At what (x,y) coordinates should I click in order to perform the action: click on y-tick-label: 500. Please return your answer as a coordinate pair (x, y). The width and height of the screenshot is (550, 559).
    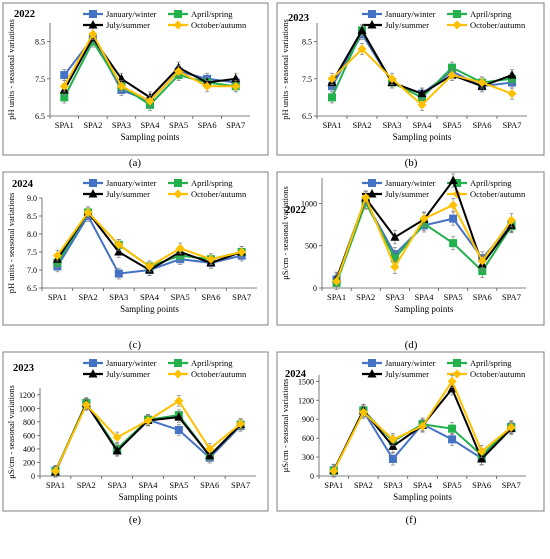
    Looking at the image, I should click on (311, 246).